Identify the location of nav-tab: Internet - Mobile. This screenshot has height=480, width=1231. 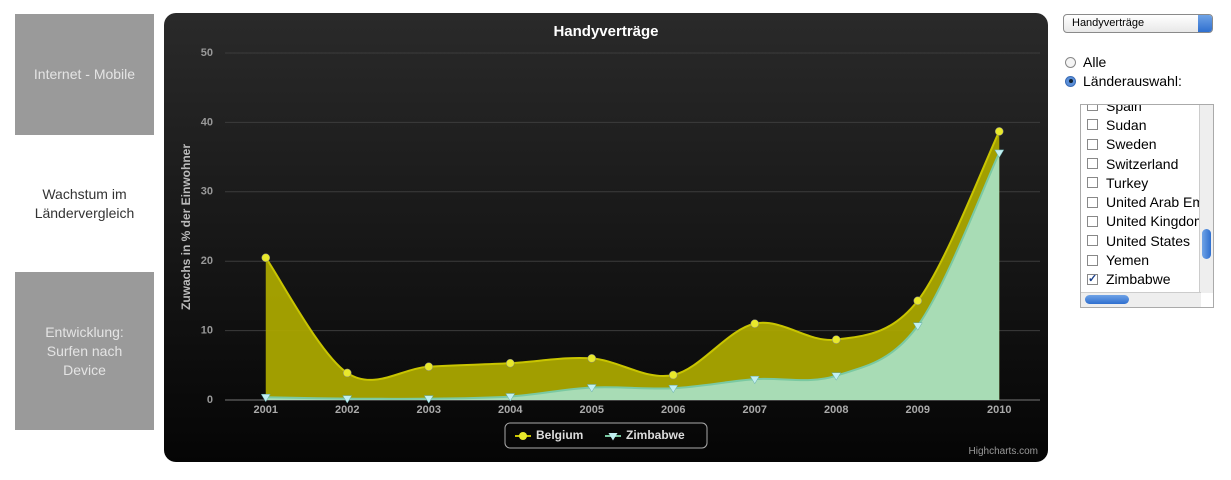
(84, 74).